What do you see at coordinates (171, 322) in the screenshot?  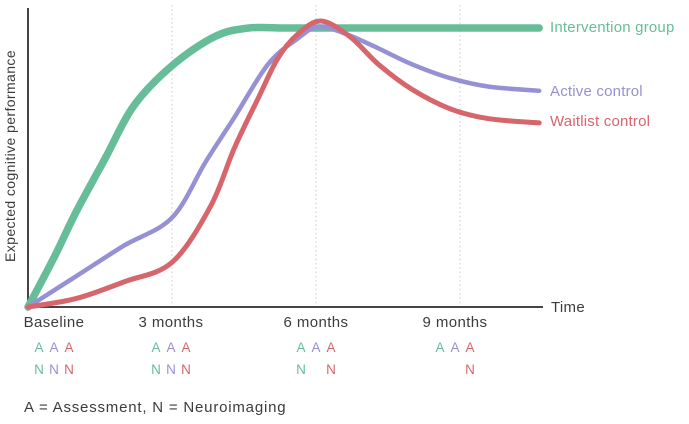 I see `x-tick-label-3-months: 3 months` at bounding box center [171, 322].